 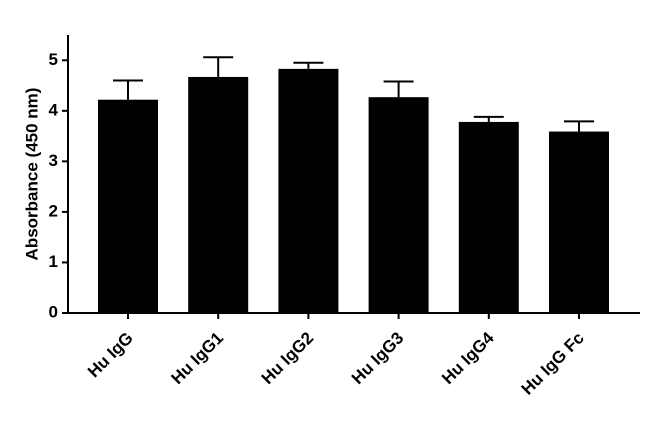 What do you see at coordinates (53, 160) in the screenshot?
I see `y-tick-label: 3` at bounding box center [53, 160].